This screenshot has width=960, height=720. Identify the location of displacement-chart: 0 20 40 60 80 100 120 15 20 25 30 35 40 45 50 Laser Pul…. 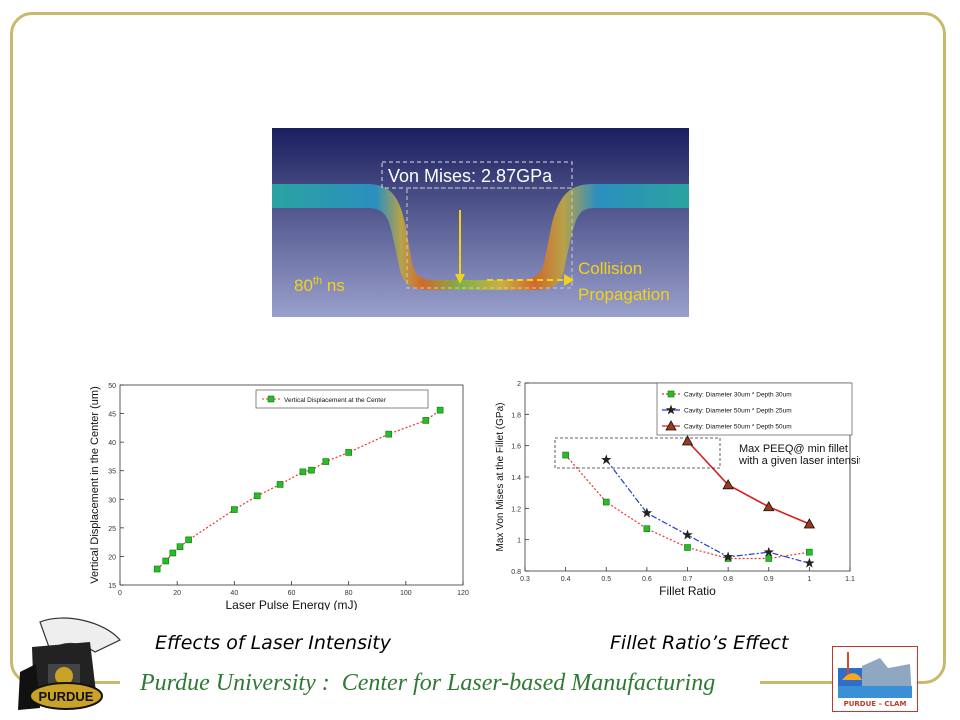
(279, 496).